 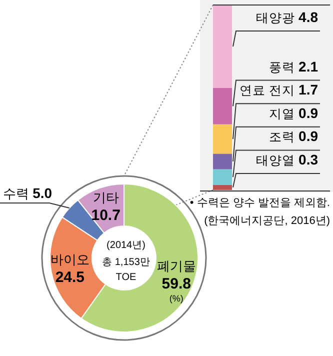 What do you see at coordinates (284, 67) in the screenshot?
I see `text: 풍력` at bounding box center [284, 67].